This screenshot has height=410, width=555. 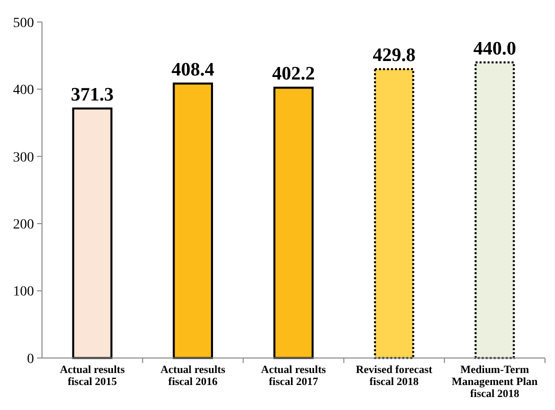 What do you see at coordinates (30, 359) in the screenshot?
I see `y-tick-label: 0` at bounding box center [30, 359].